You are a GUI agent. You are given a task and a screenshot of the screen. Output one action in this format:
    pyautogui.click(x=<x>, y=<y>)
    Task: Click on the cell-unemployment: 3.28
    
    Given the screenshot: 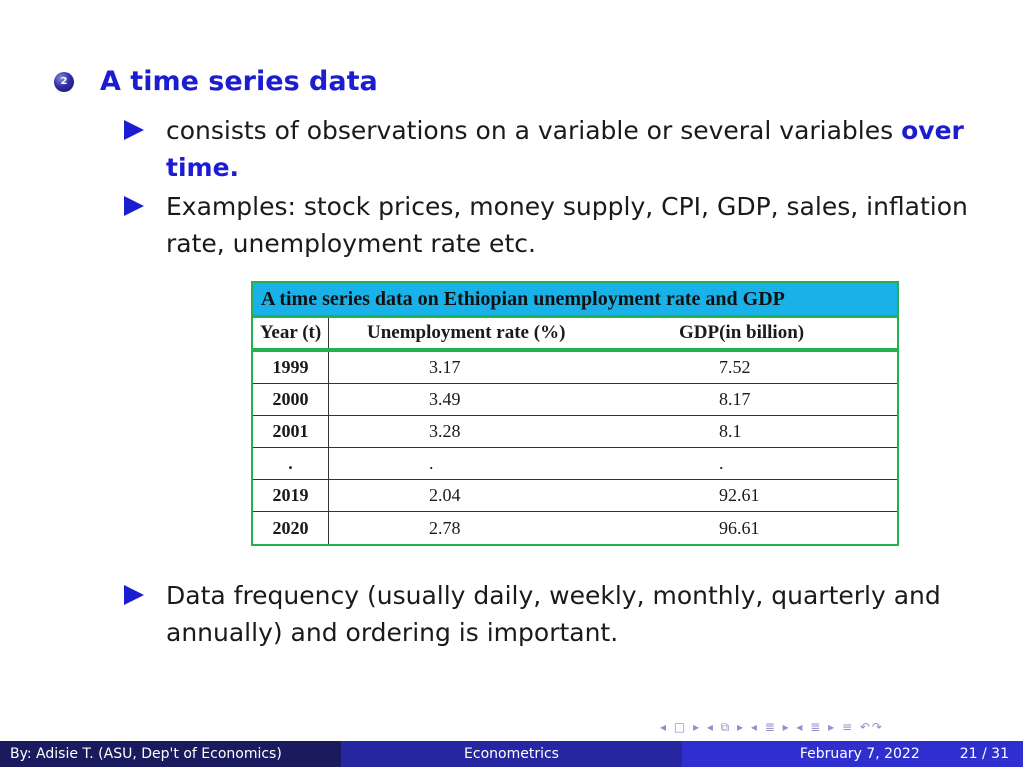 What is the action you would take?
    pyautogui.click(x=445, y=431)
    